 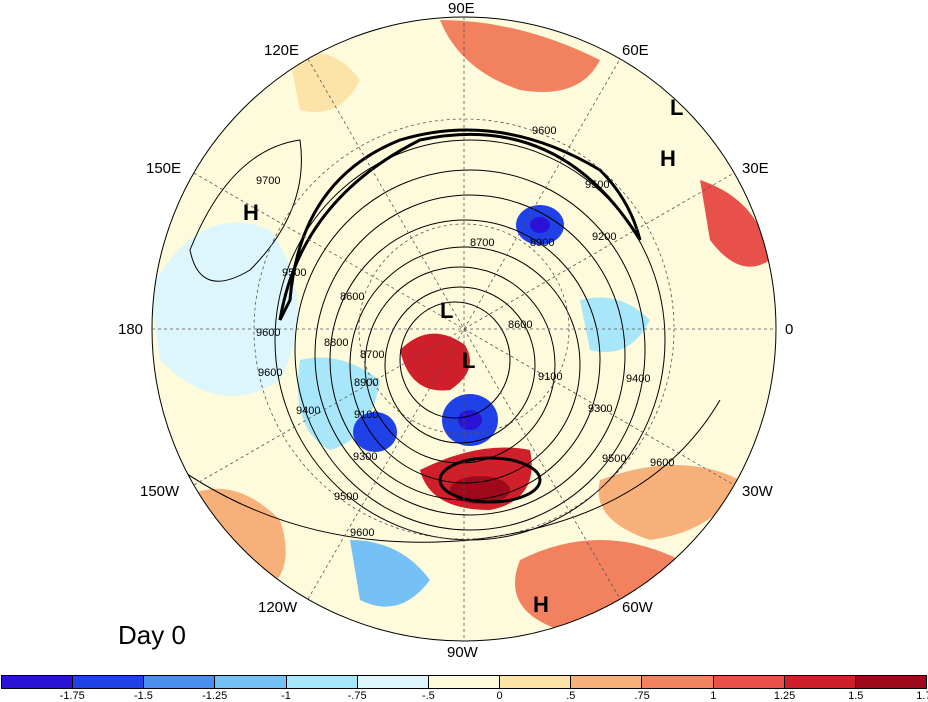 I want to click on colorbar-tick-label: -1, so click(x=286, y=696).